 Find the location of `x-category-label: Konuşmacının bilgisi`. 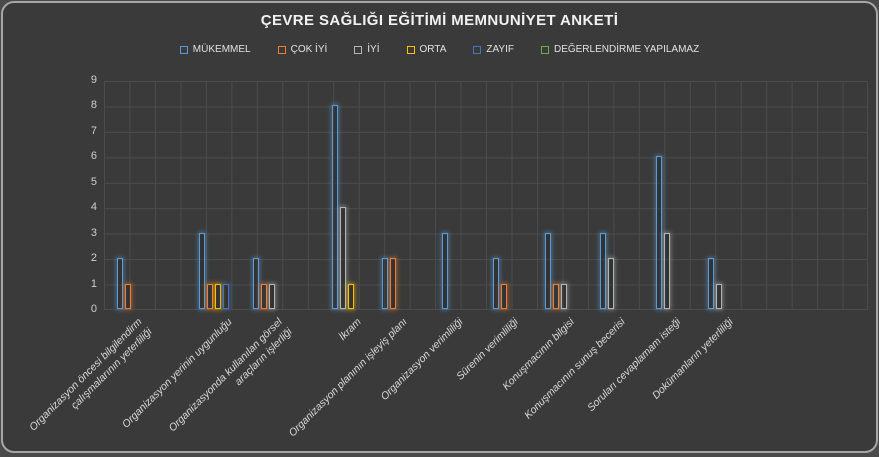

x-category-label: Konuşmacının bilgisi is located at coordinates (538, 354).